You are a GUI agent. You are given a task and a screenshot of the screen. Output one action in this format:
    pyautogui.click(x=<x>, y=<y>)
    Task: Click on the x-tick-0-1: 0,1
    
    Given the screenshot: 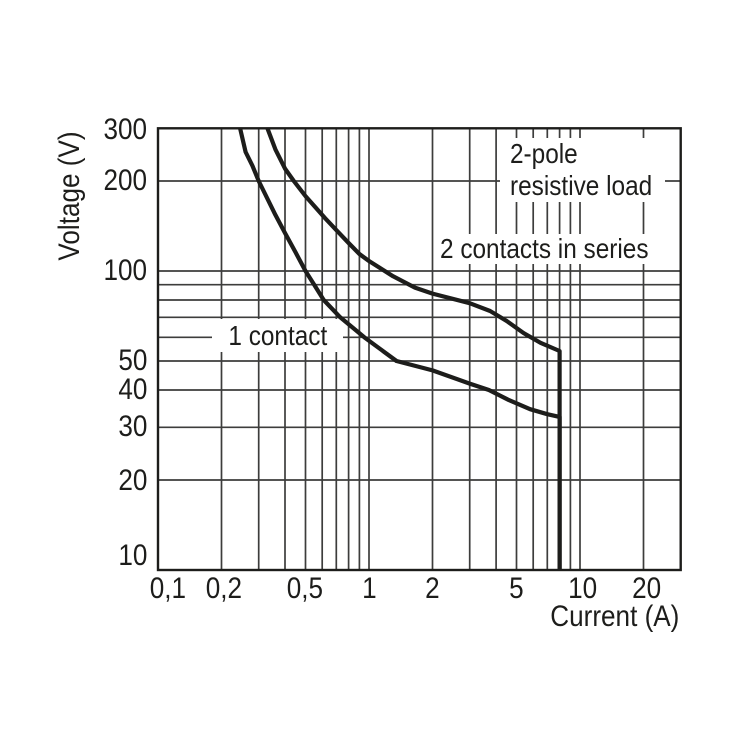 What is the action you would take?
    pyautogui.click(x=168, y=588)
    